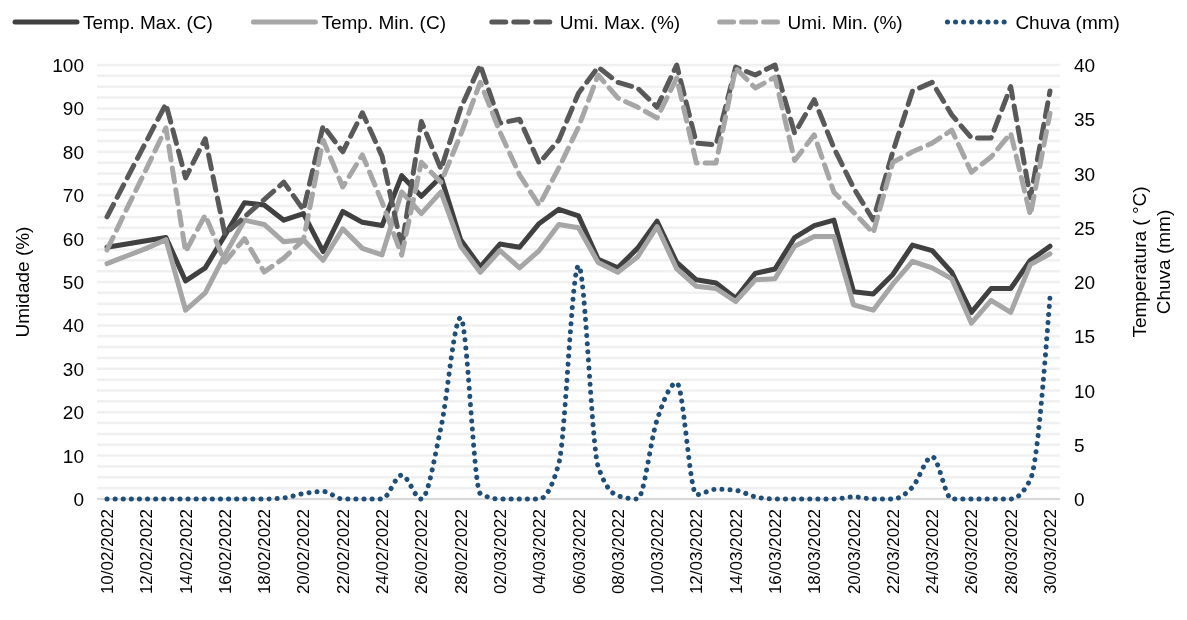 This screenshot has height=620, width=1187. I want to click on x-tick-label: 08/03/2022, so click(618, 552).